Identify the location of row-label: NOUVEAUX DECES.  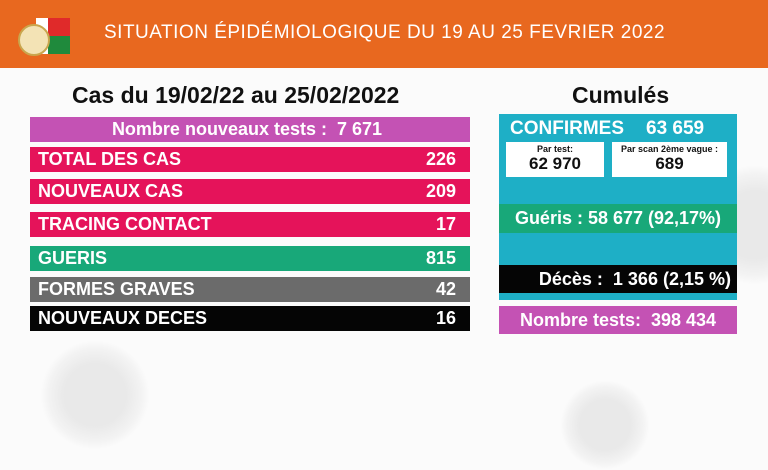
(123, 318).